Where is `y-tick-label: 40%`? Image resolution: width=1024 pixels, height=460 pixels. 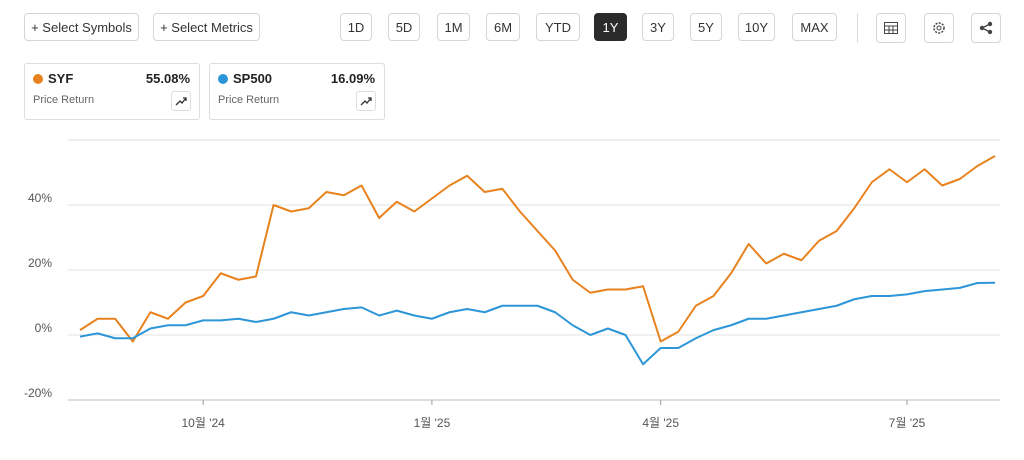 y-tick-label: 40% is located at coordinates (40, 198).